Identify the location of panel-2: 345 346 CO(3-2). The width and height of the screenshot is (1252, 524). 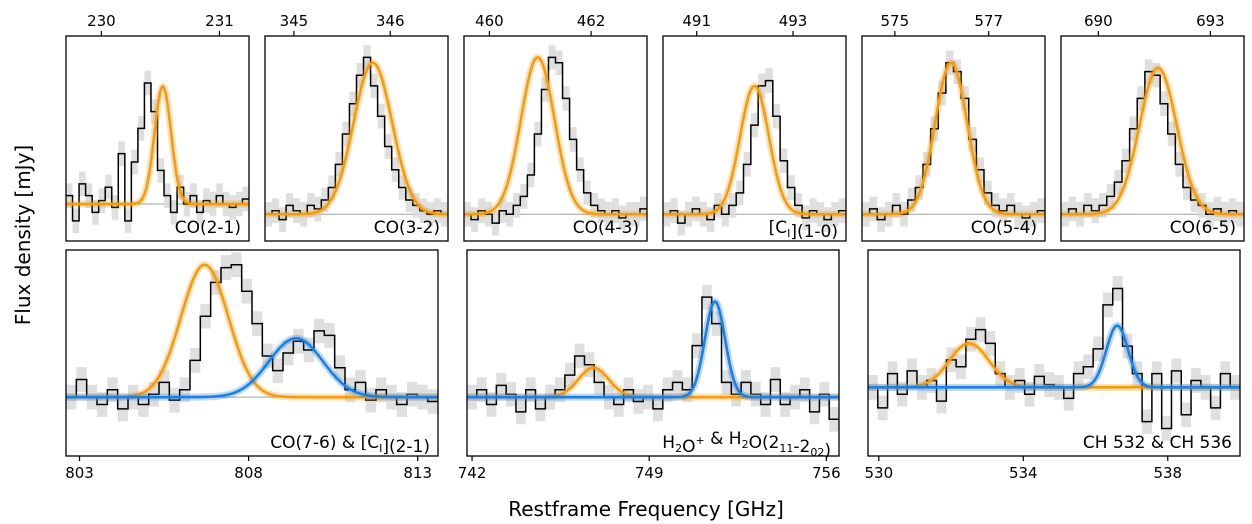
(356, 127).